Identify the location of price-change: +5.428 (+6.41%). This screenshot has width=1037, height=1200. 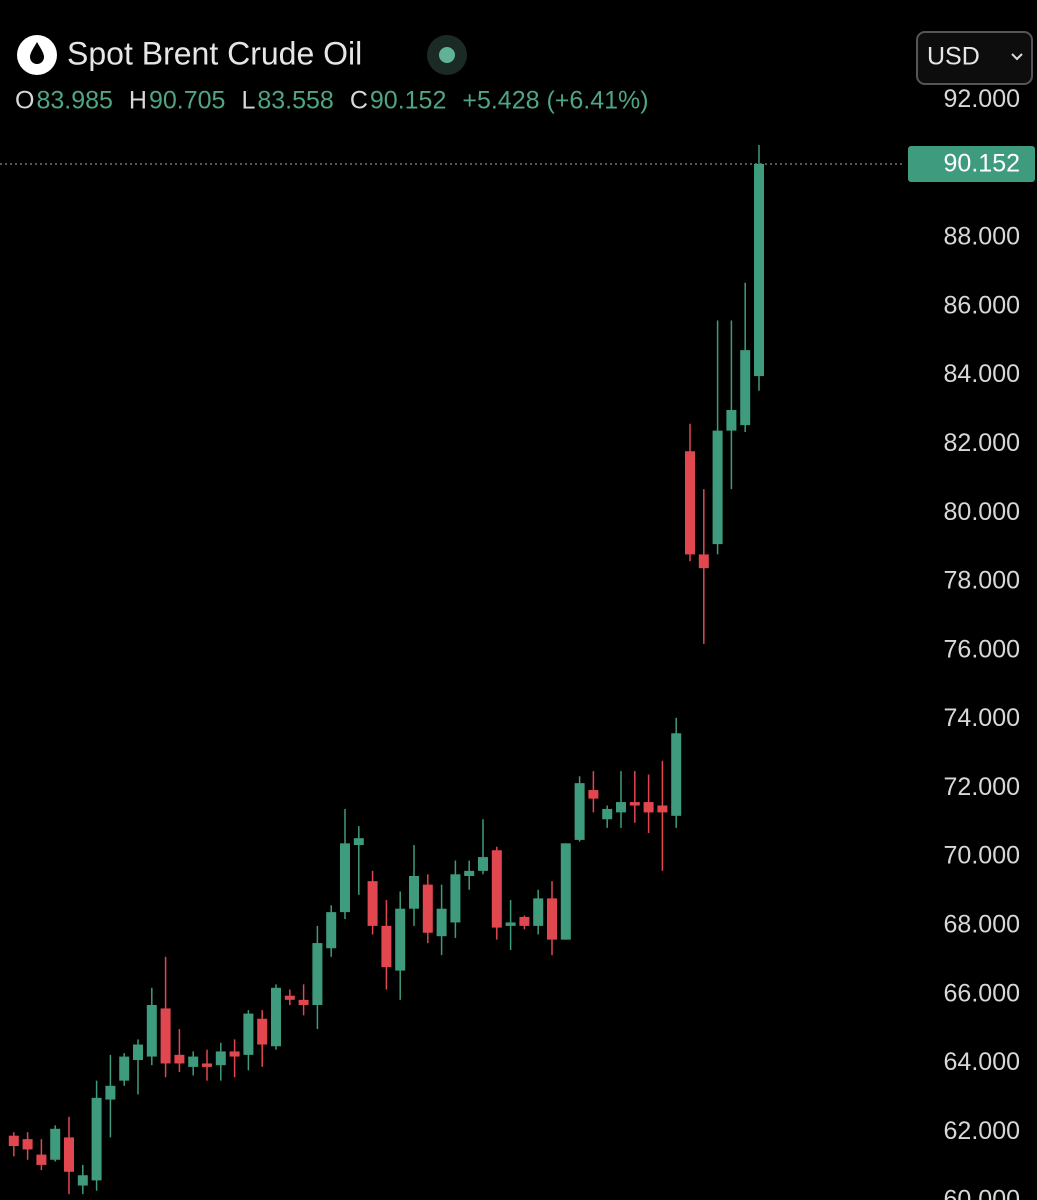
(555, 101).